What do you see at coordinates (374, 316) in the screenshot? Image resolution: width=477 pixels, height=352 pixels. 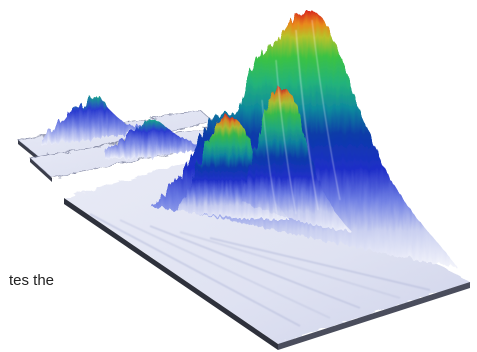 I see `slice-front-edge-right` at bounding box center [374, 316].